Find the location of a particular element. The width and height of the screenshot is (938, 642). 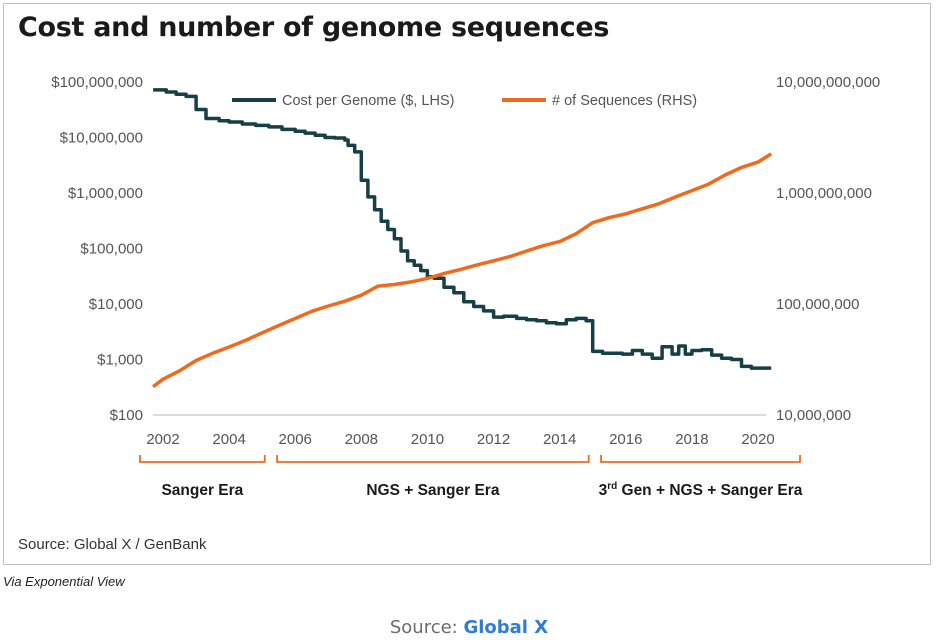

x-tick-label: 2018 is located at coordinates (691, 439).